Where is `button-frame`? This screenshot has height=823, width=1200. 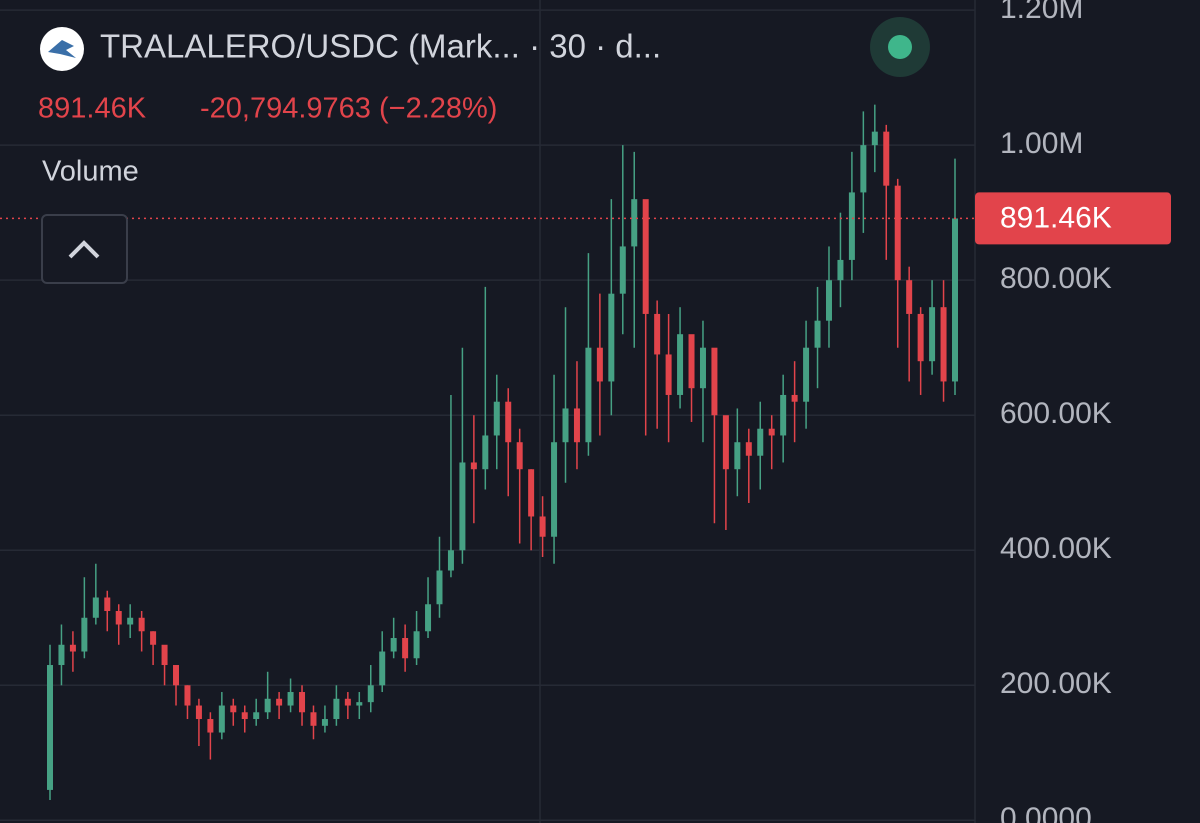 button-frame is located at coordinates (84, 249).